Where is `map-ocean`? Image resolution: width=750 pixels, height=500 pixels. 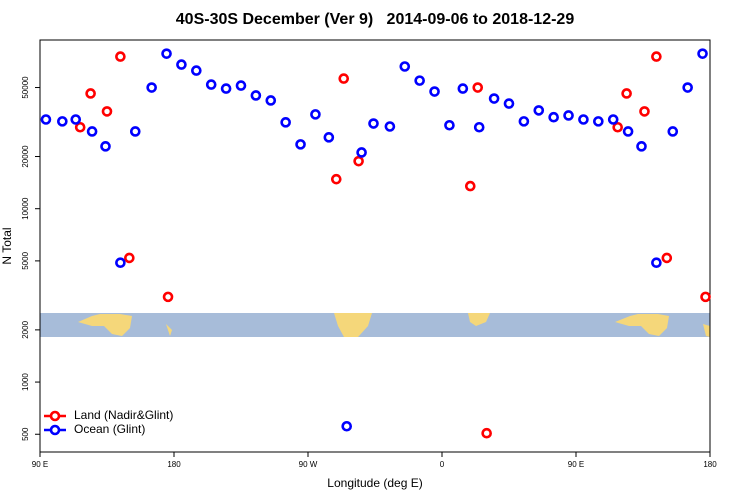
map-ocean is located at coordinates (375, 325).